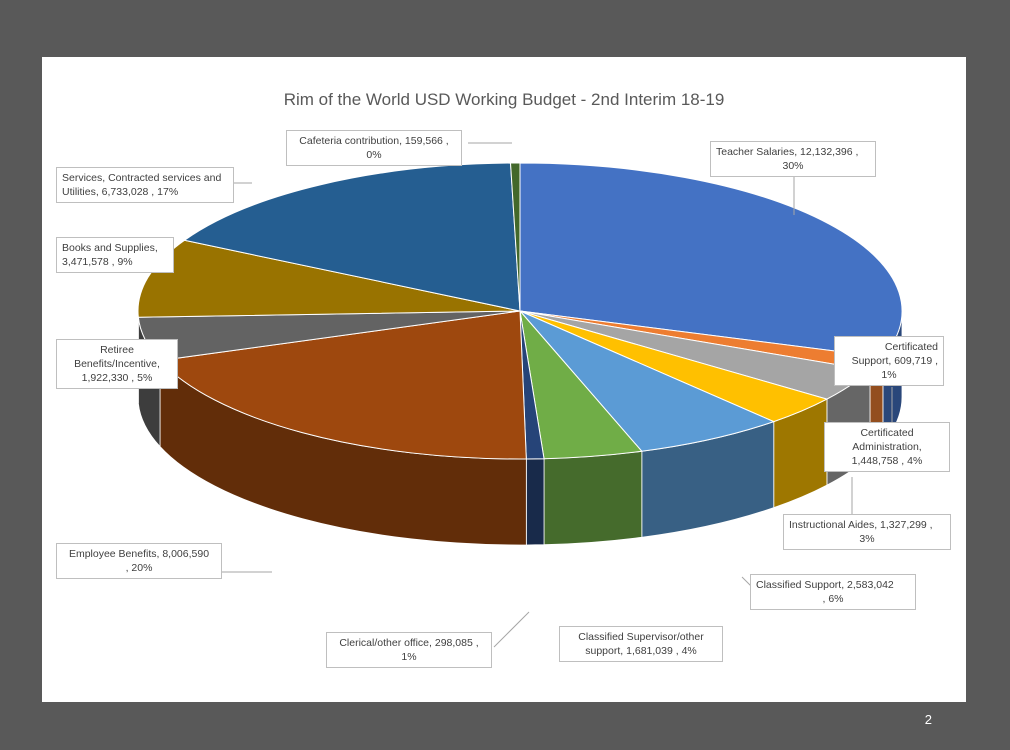  I want to click on data-label-employee-benefits: Employee Benefits, 8,006,590 , 20%, so click(139, 561).